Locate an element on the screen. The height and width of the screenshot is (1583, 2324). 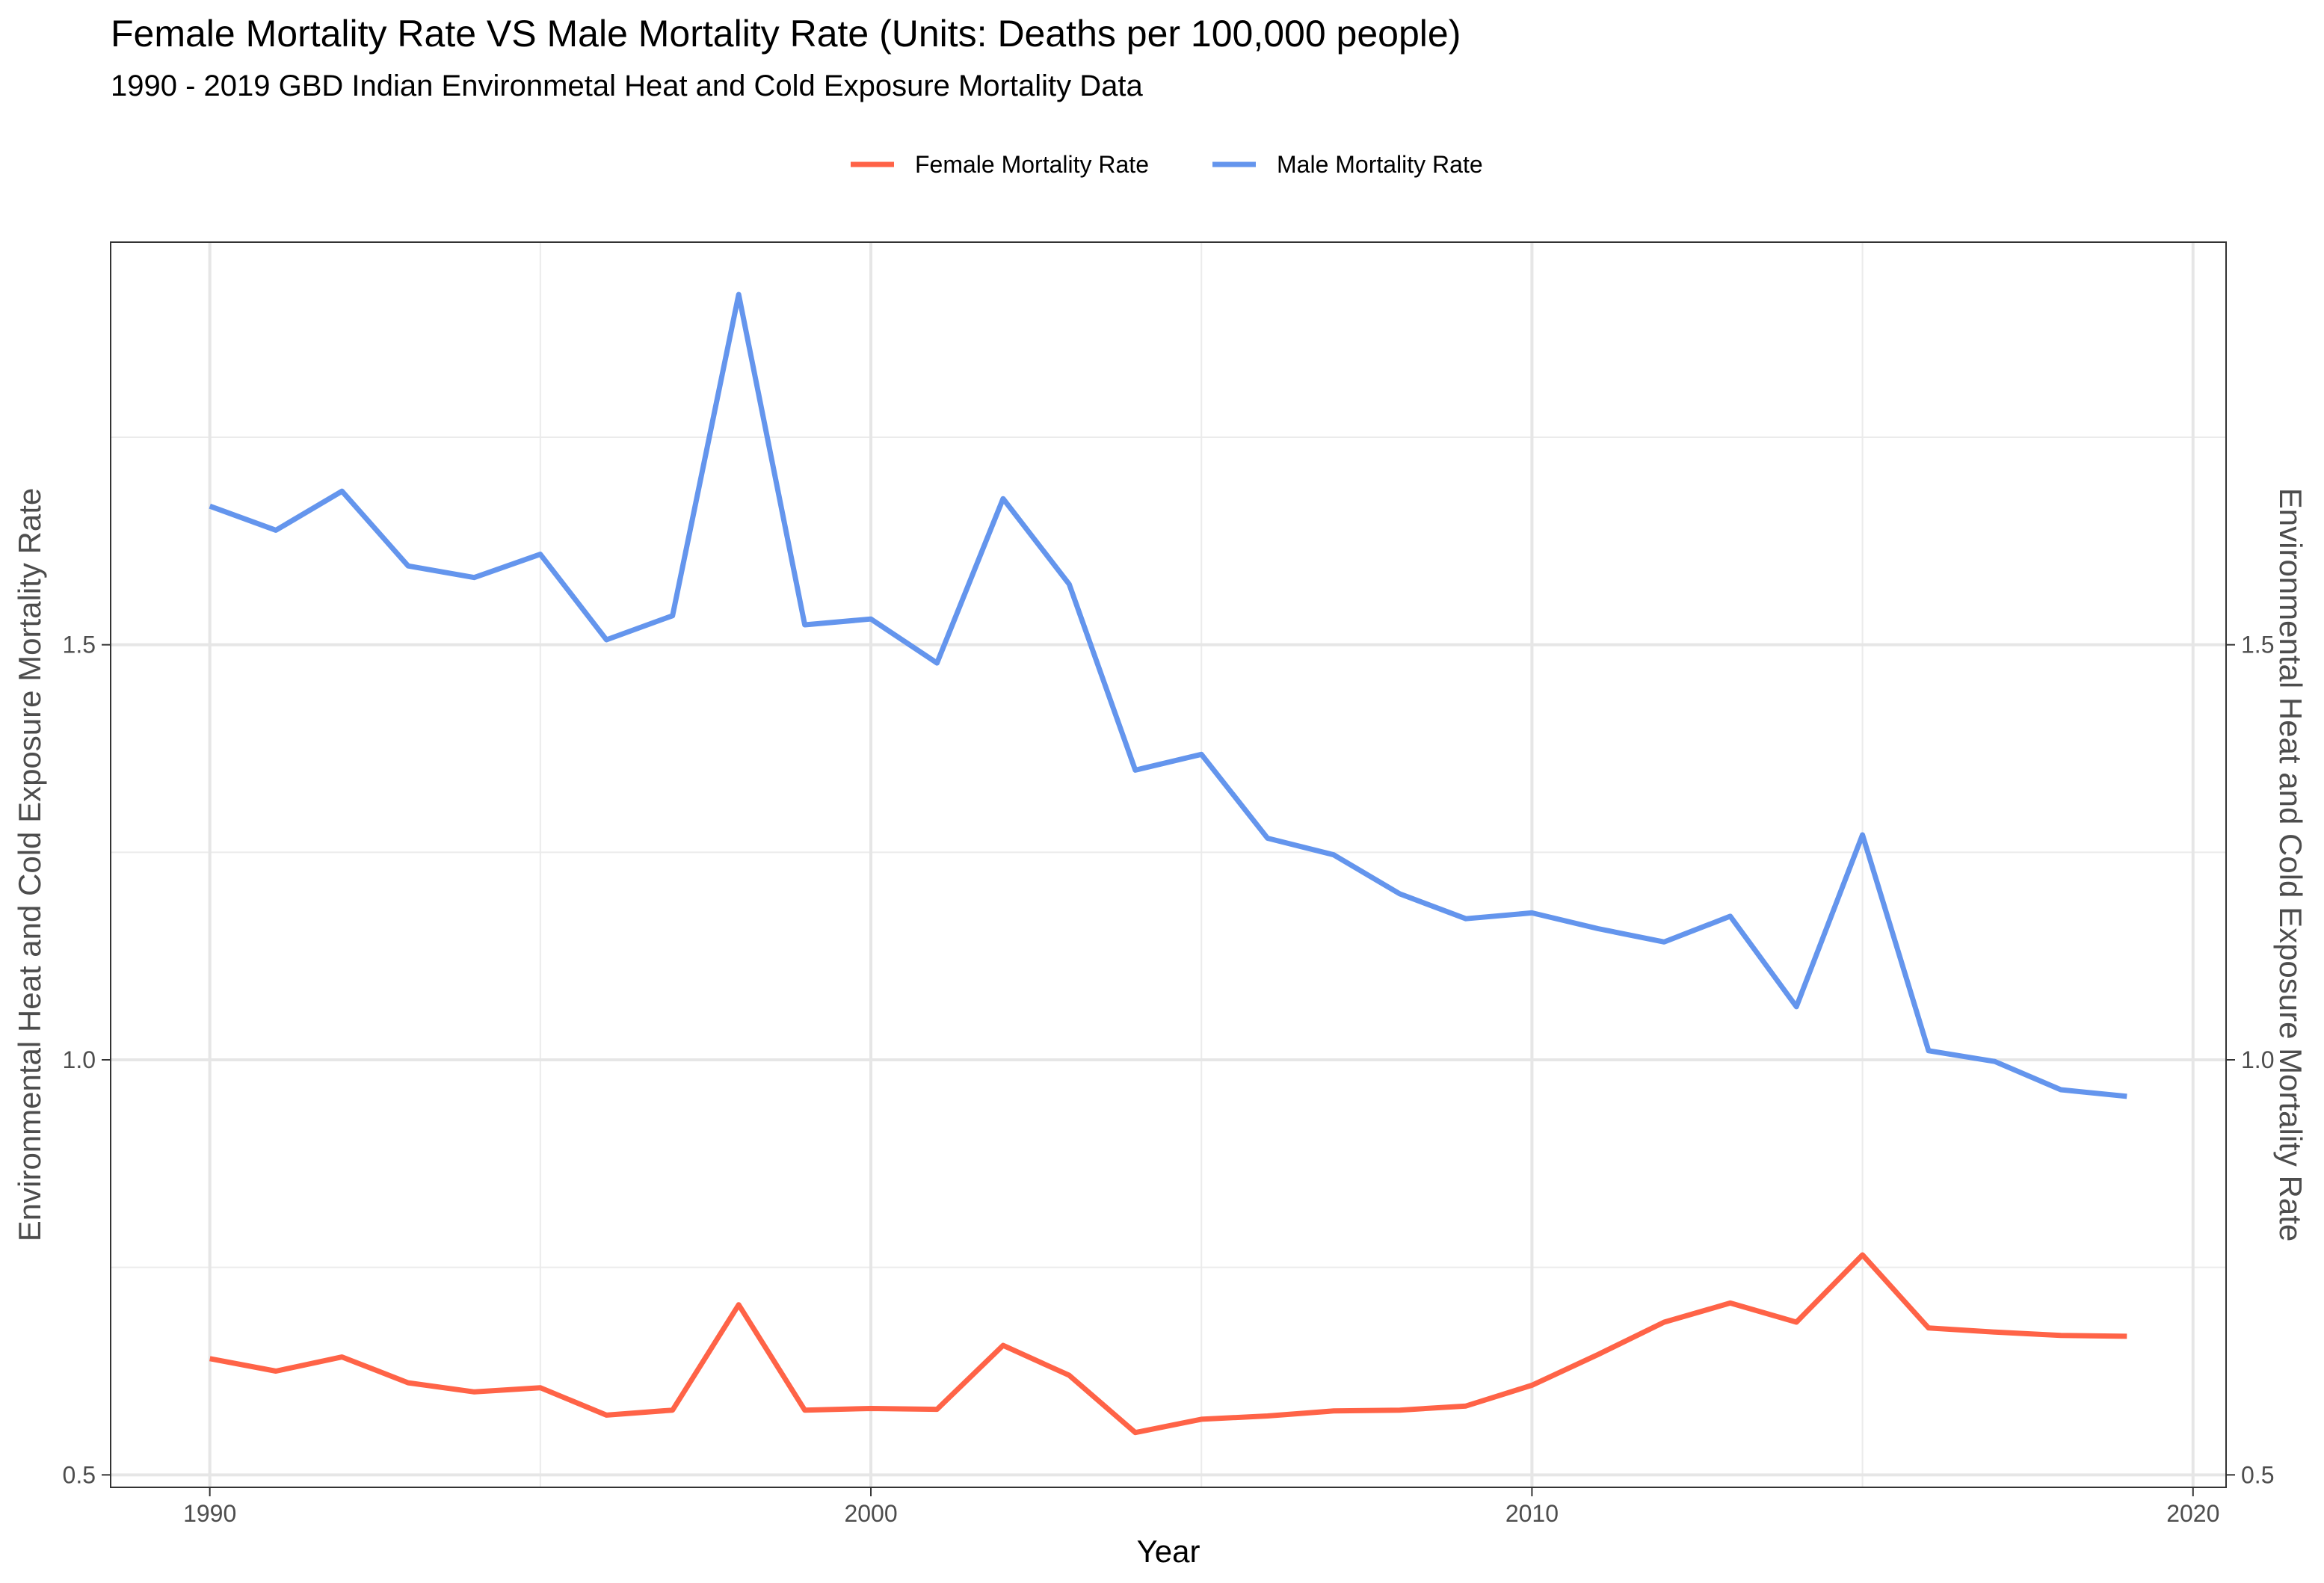
series-line-female-mortality-rate is located at coordinates (1168, 1344).